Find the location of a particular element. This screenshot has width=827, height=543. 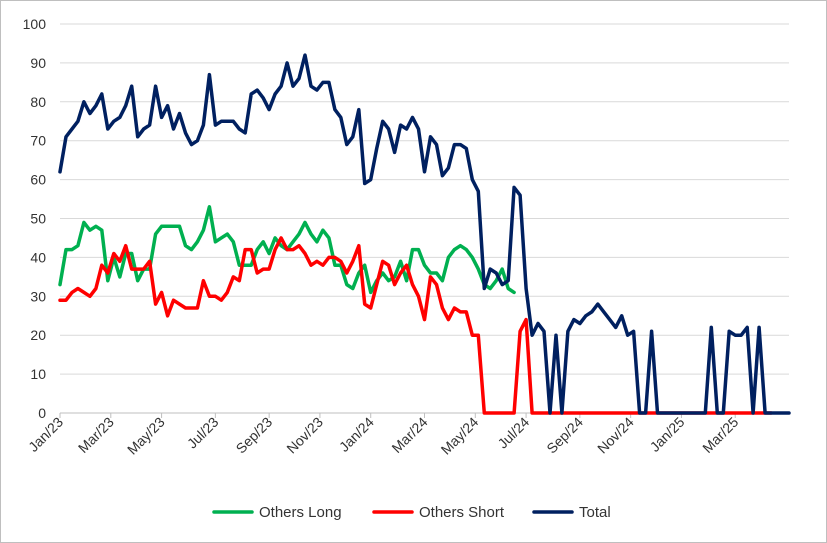

y-tick-label: 20 is located at coordinates (38, 335).